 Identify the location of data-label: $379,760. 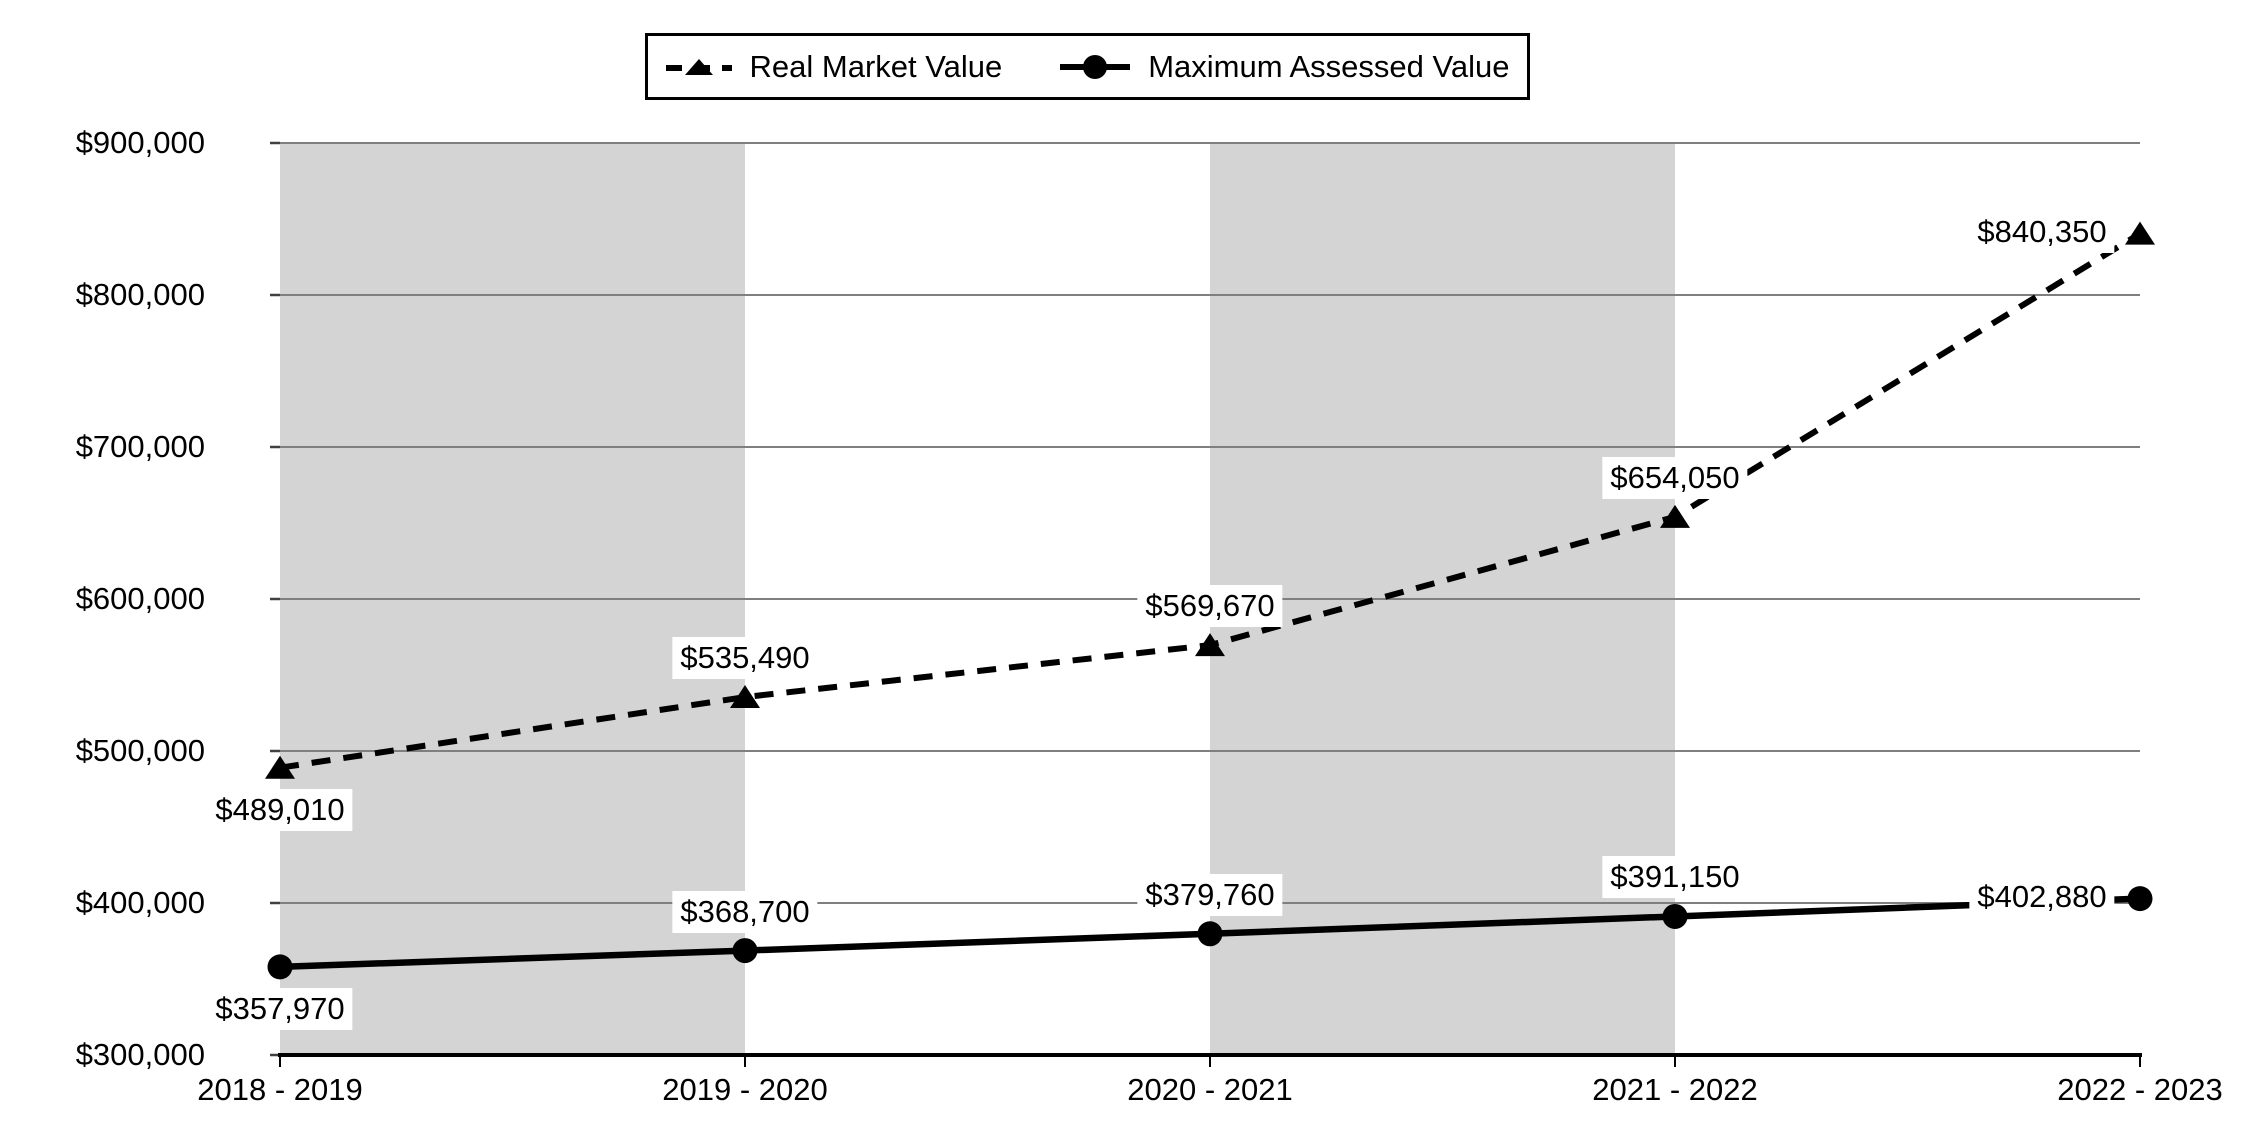
(1210, 894).